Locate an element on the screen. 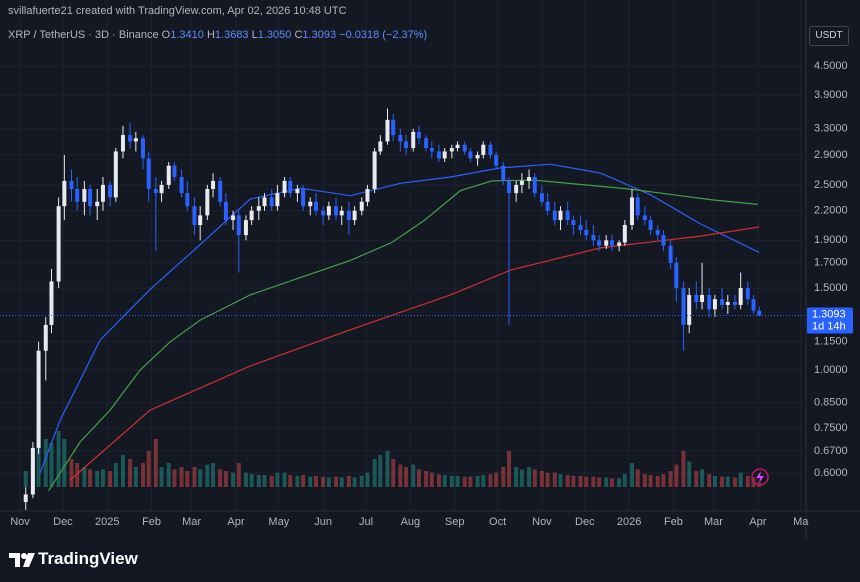 This screenshot has width=860, height=582. brand: TradingView is located at coordinates (88, 558).